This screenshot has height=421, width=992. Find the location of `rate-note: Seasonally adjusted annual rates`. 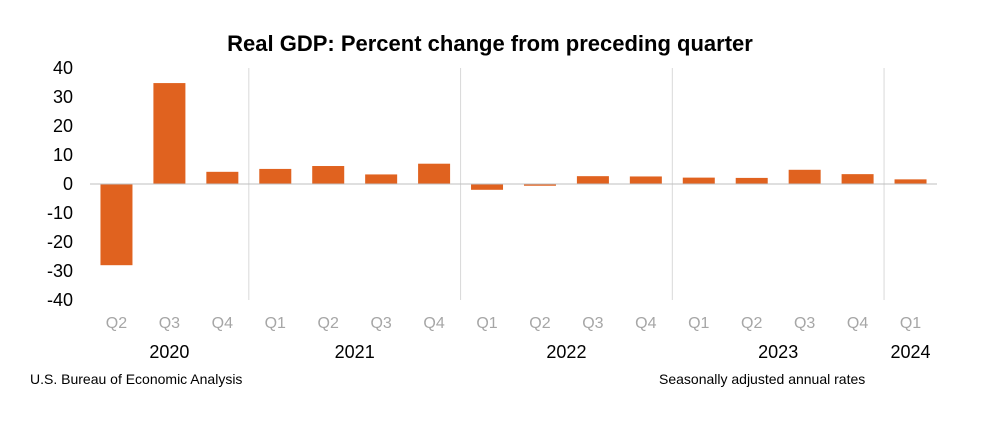

rate-note: Seasonally adjusted annual rates is located at coordinates (762, 379).